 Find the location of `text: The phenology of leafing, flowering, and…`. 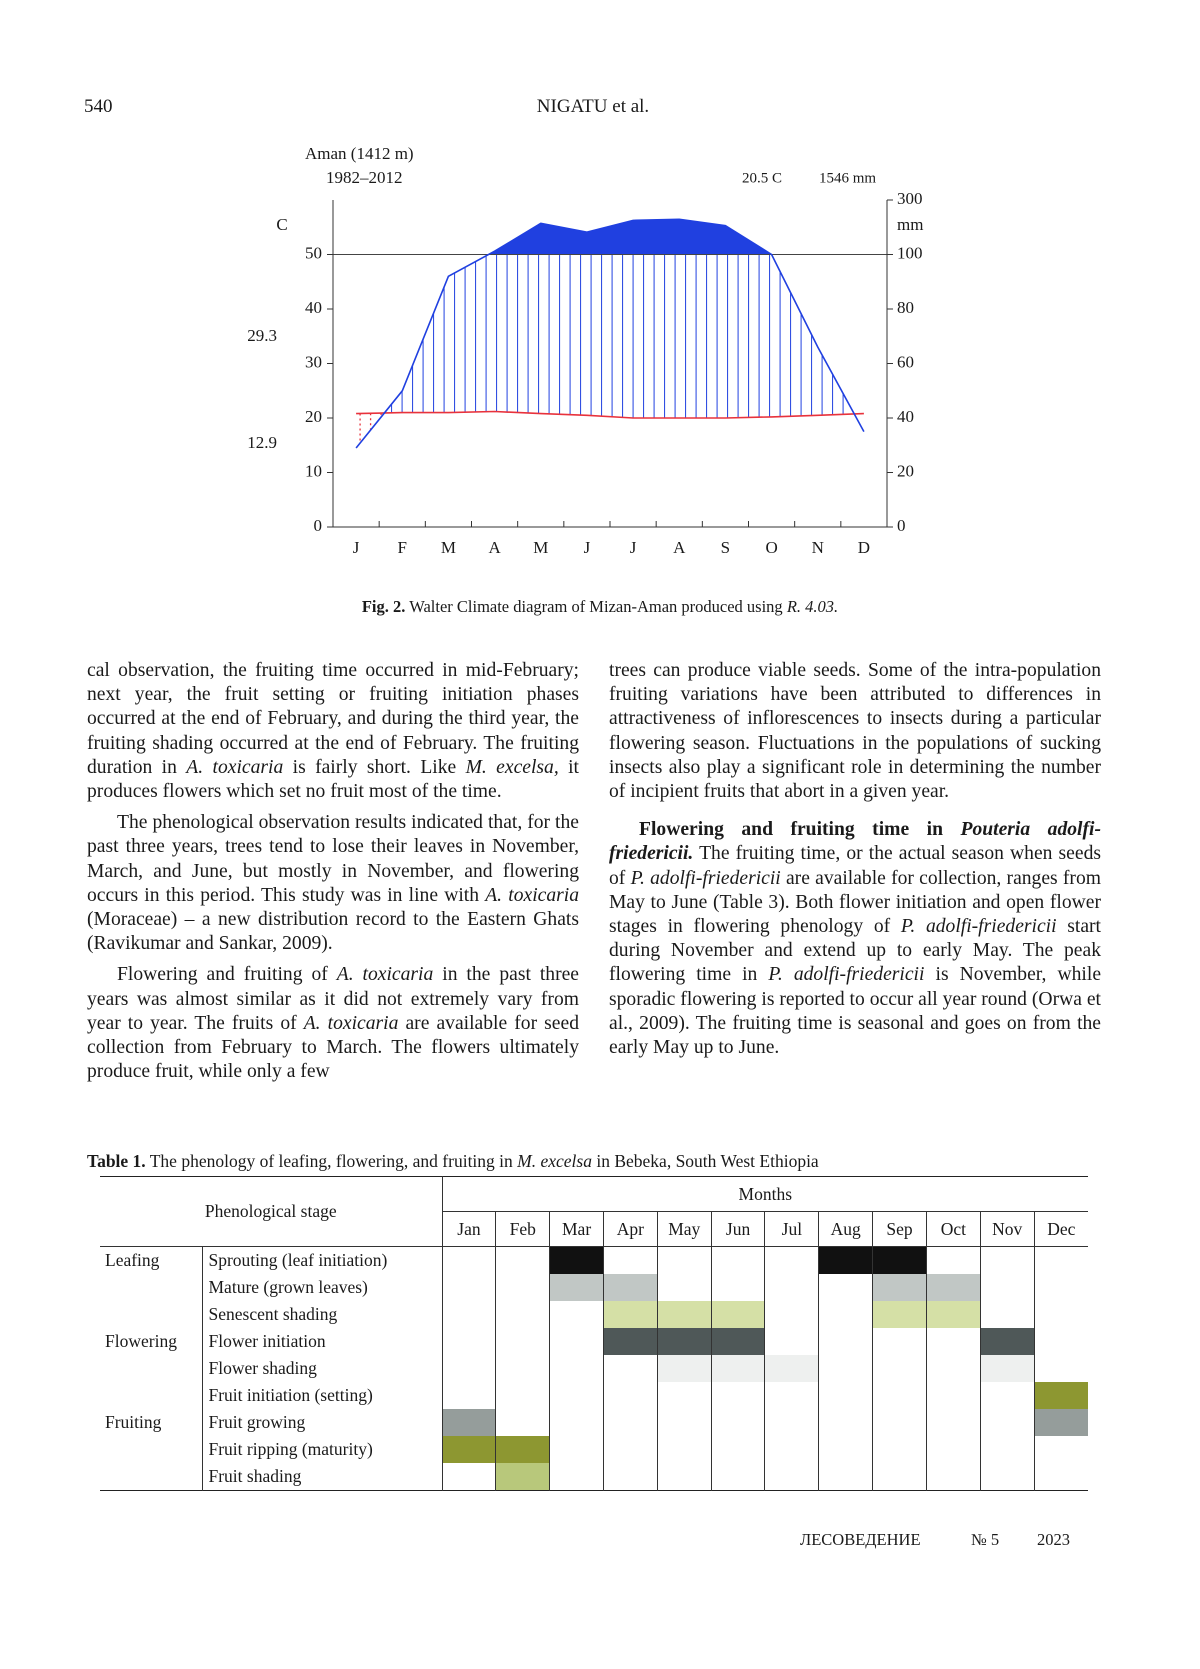

text: The phenology of leafing, flowering, and… is located at coordinates (331, 1161).